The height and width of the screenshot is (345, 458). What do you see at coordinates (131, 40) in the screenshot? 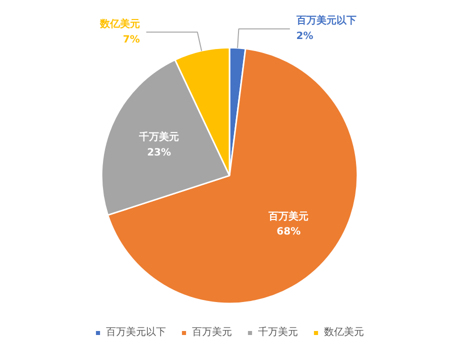
I see `data-label: 7%` at bounding box center [131, 40].